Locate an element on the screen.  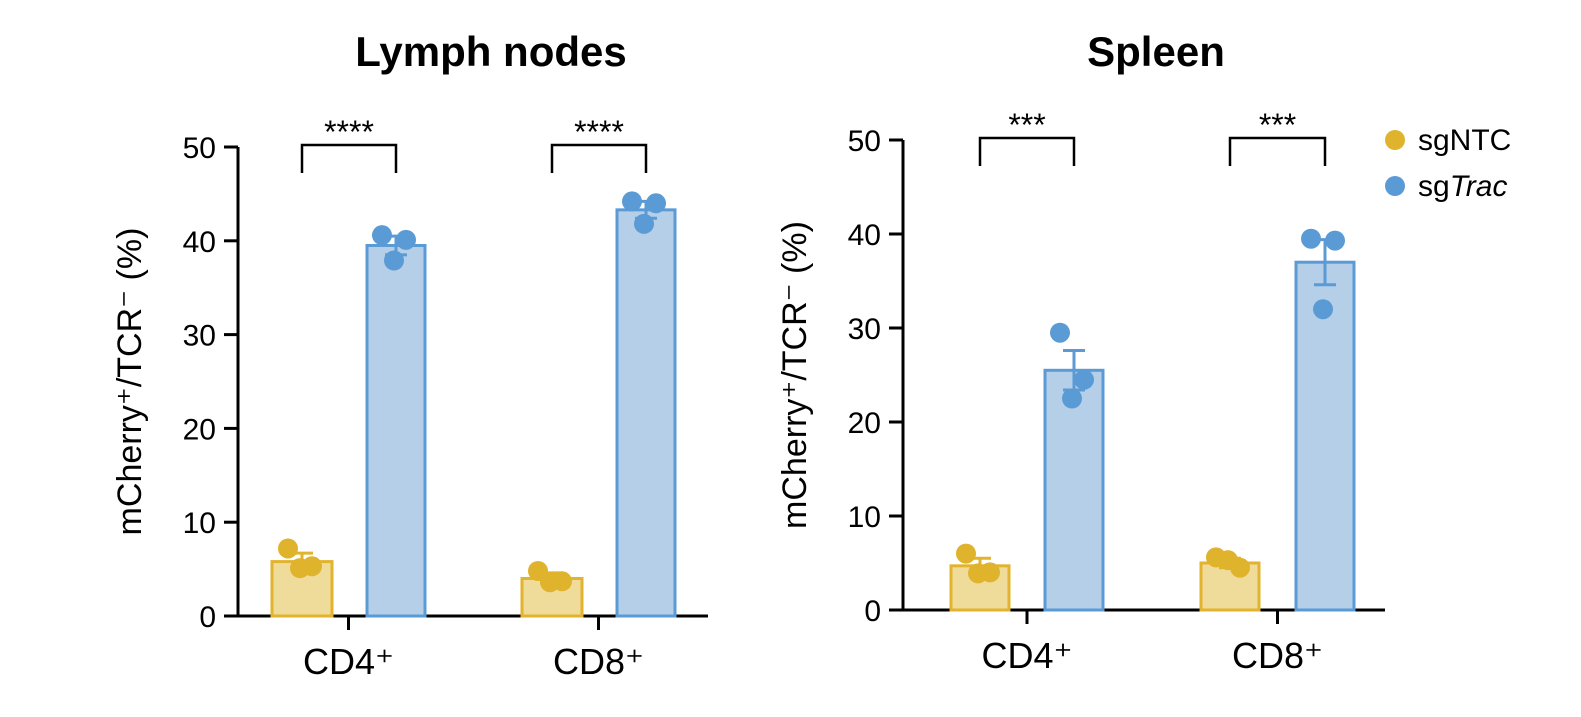
bar-sgntc is located at coordinates (1230, 586).